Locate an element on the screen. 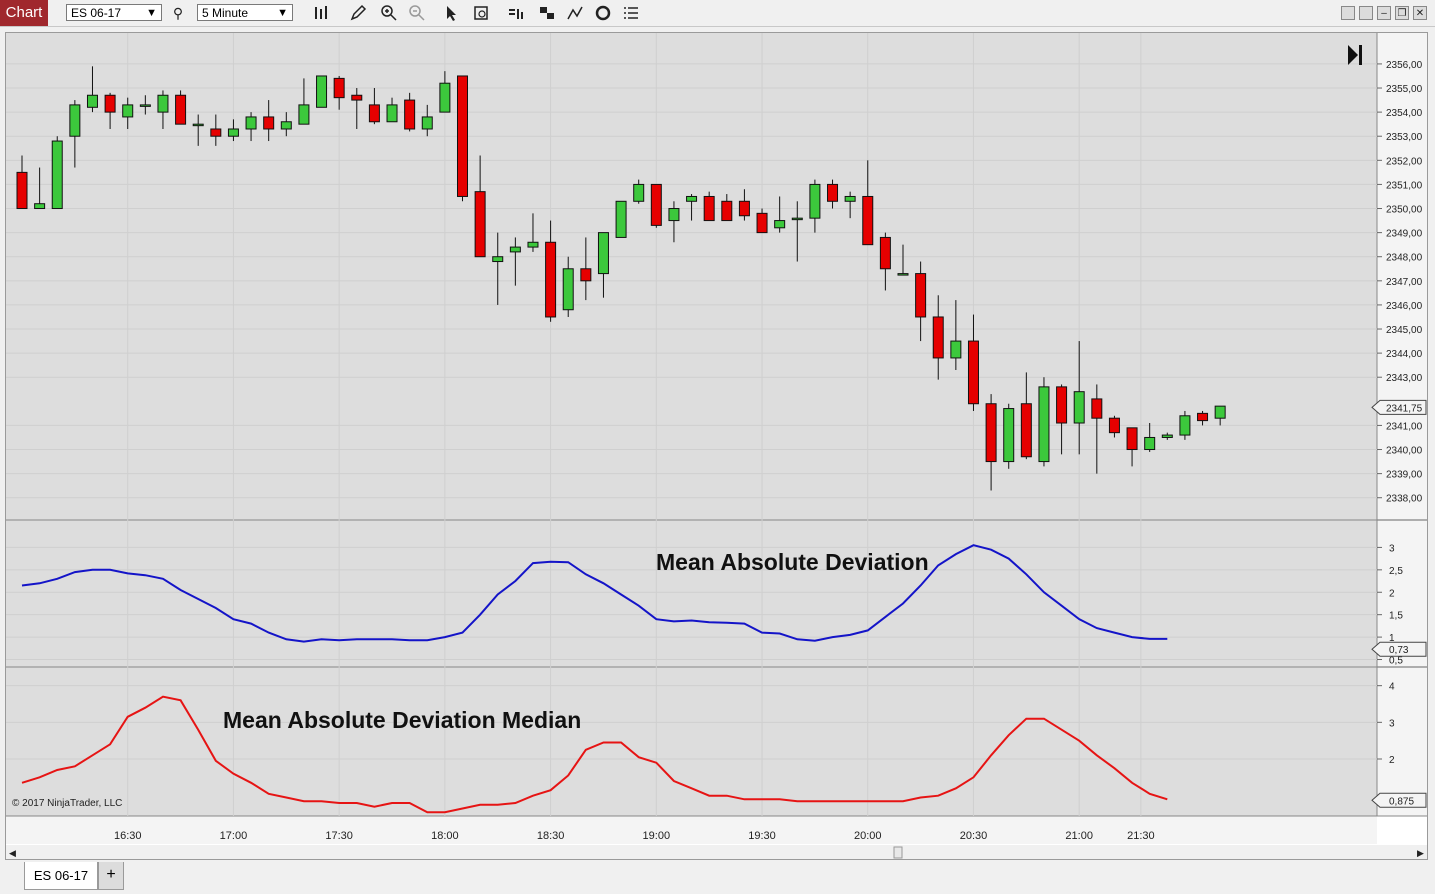  time-tick-label: 19:30 is located at coordinates (762, 836).